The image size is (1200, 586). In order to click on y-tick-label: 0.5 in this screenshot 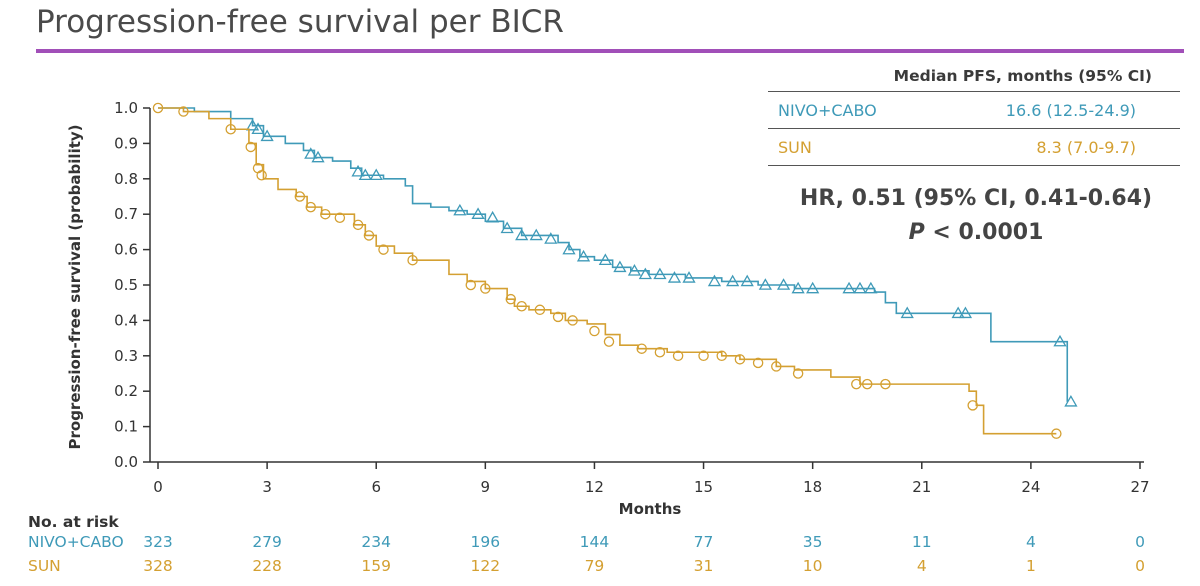, I will do `click(126, 285)`.